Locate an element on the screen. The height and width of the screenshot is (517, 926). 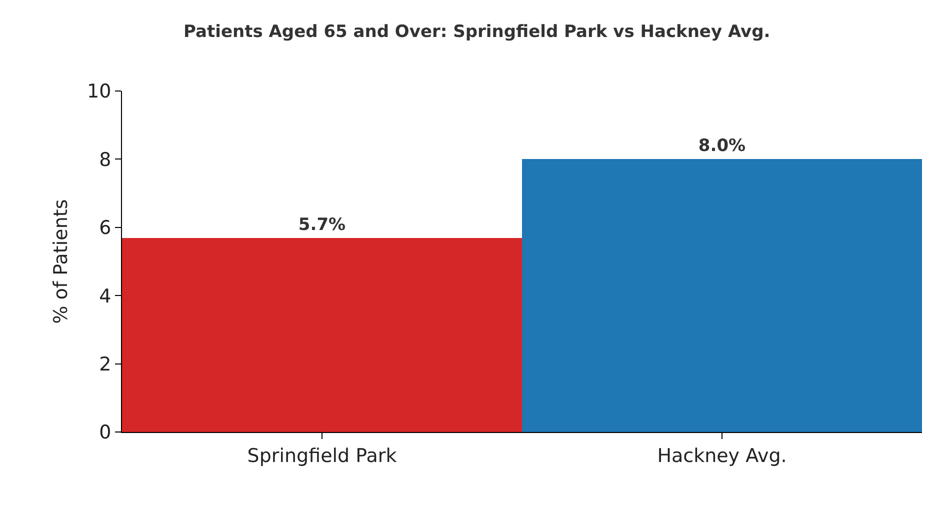
x-tick-label: Springfield Park is located at coordinates (322, 455).